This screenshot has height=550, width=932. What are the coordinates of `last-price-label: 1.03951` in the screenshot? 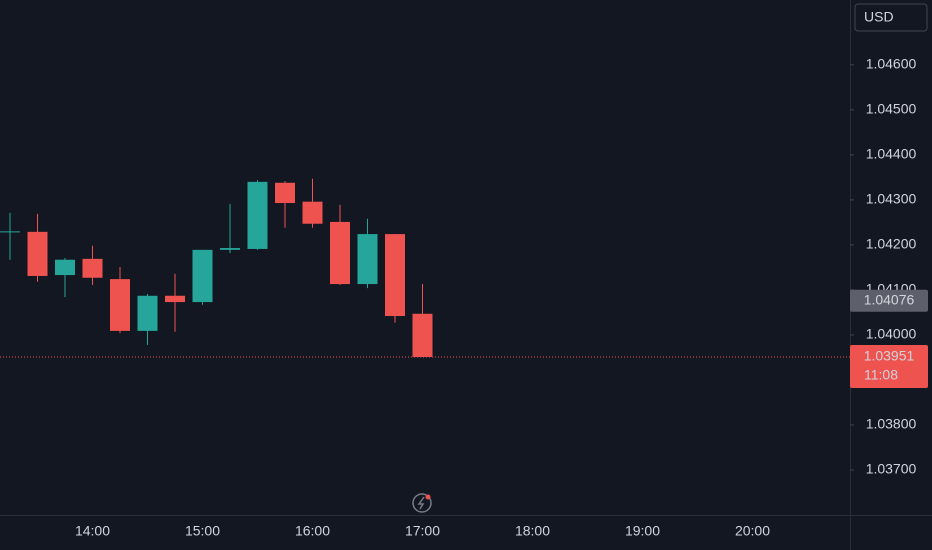 It's located at (889, 356).